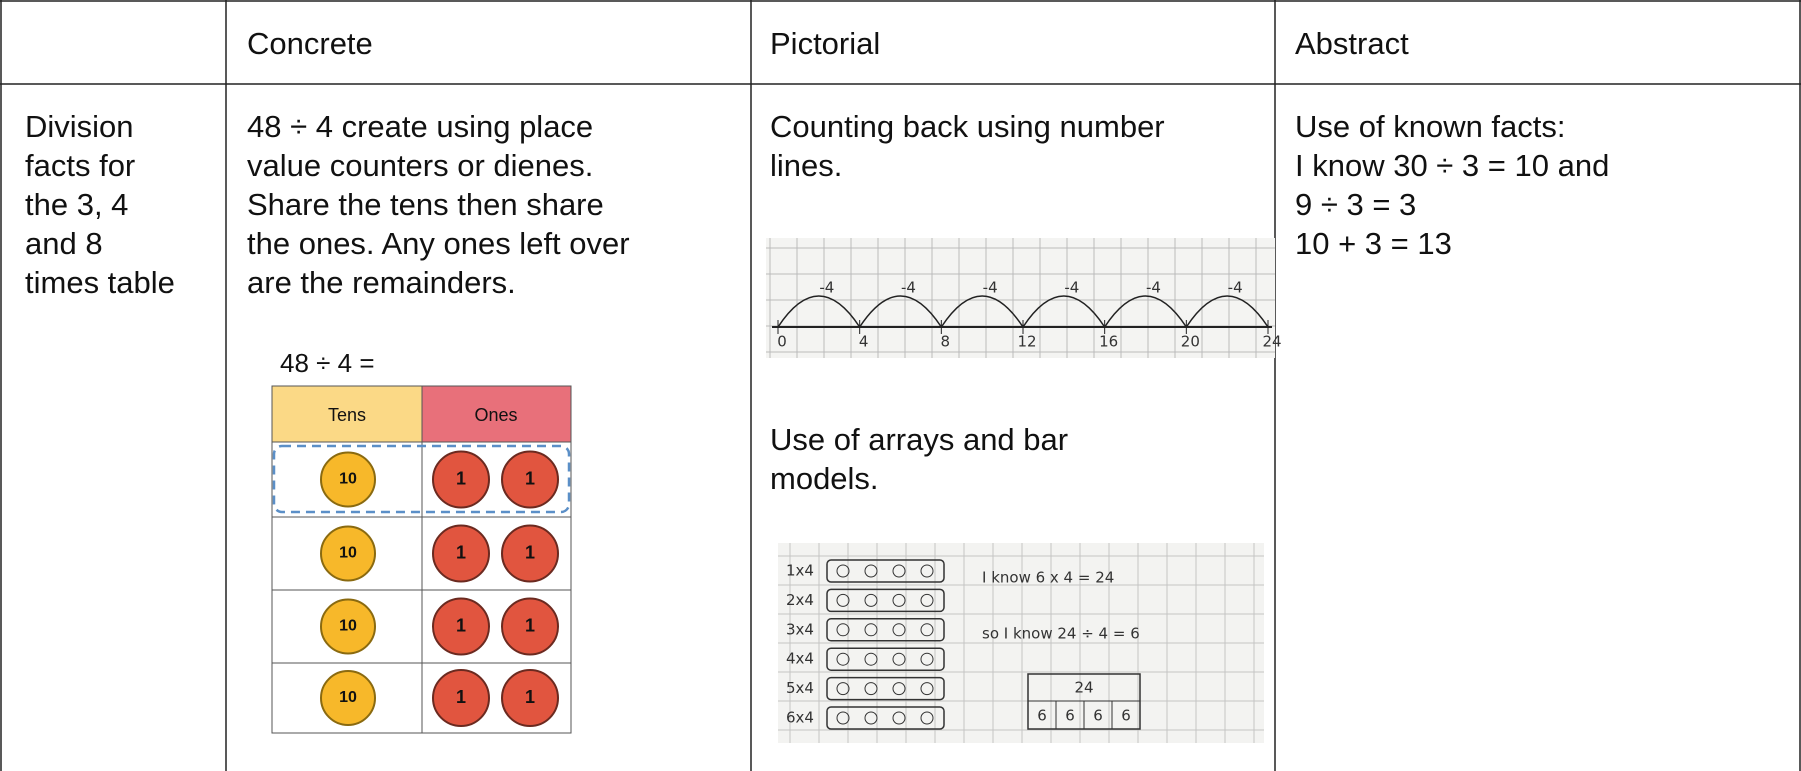  I want to click on diagram-header: Tens, so click(347, 415).